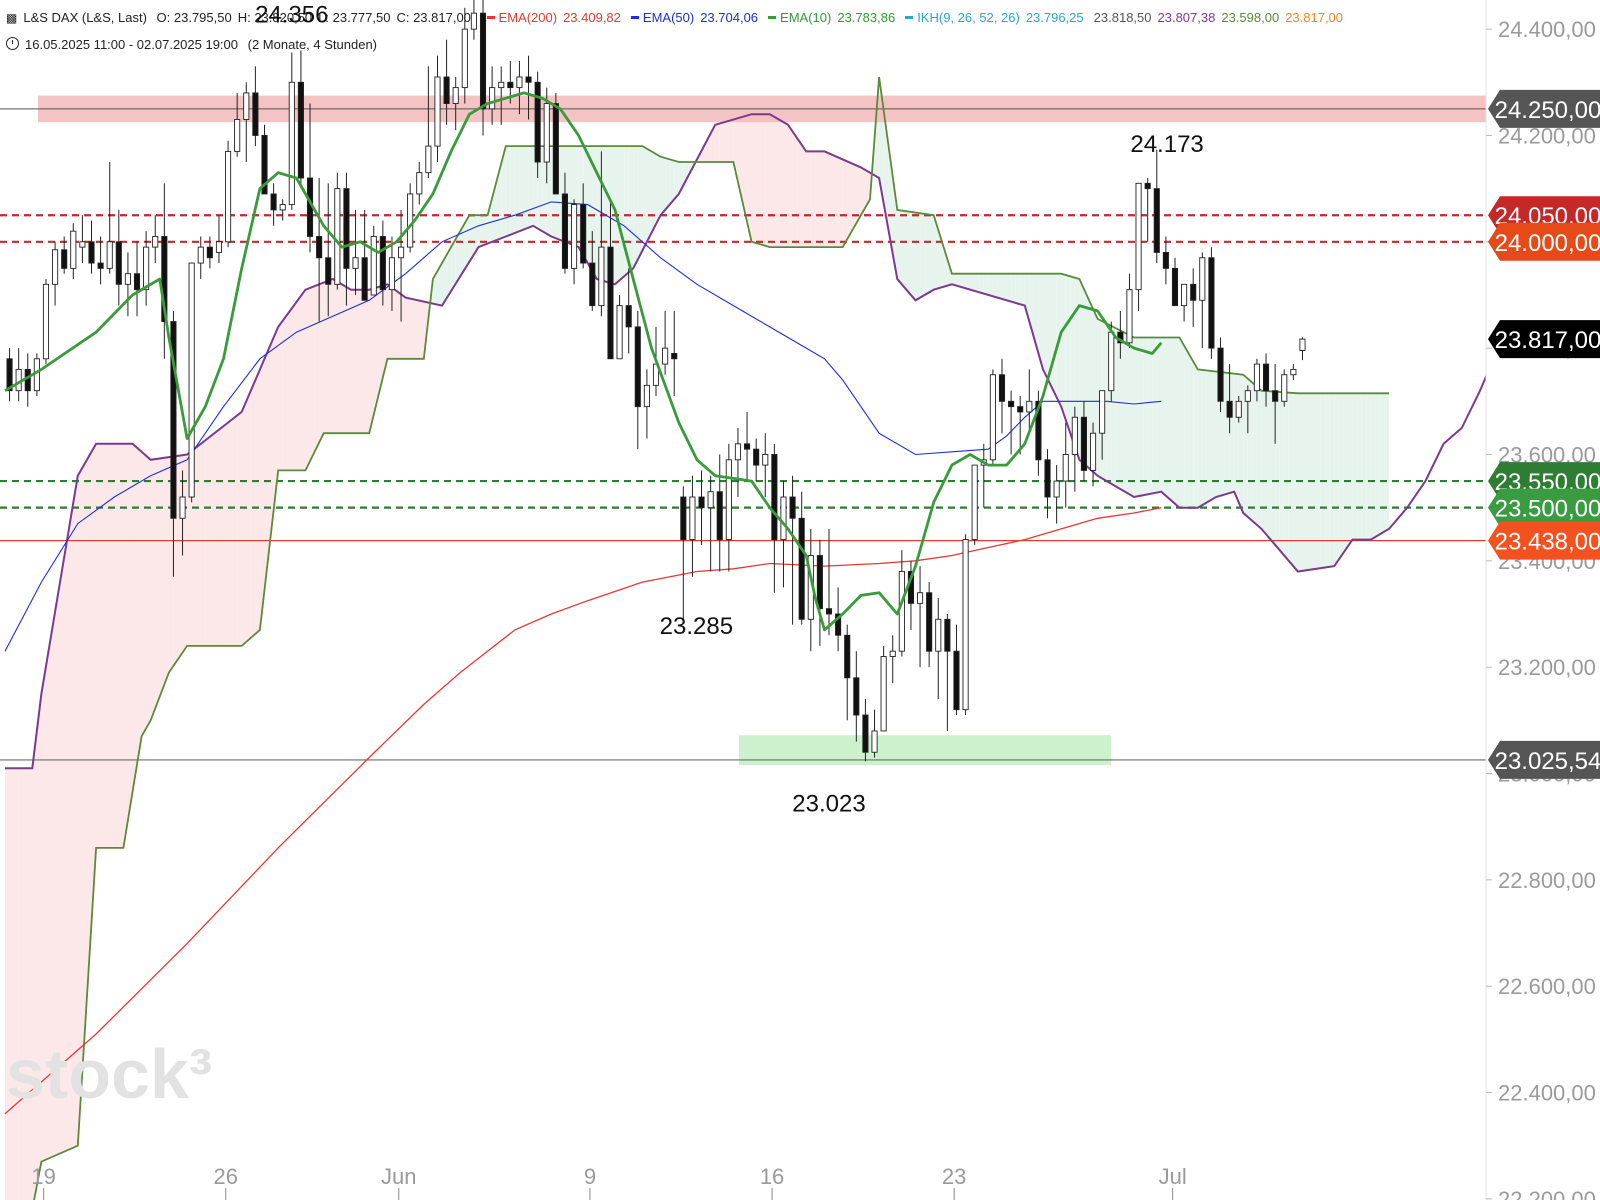 This screenshot has height=1200, width=1600. What do you see at coordinates (925, 750) in the screenshot?
I see `support-zone` at bounding box center [925, 750].